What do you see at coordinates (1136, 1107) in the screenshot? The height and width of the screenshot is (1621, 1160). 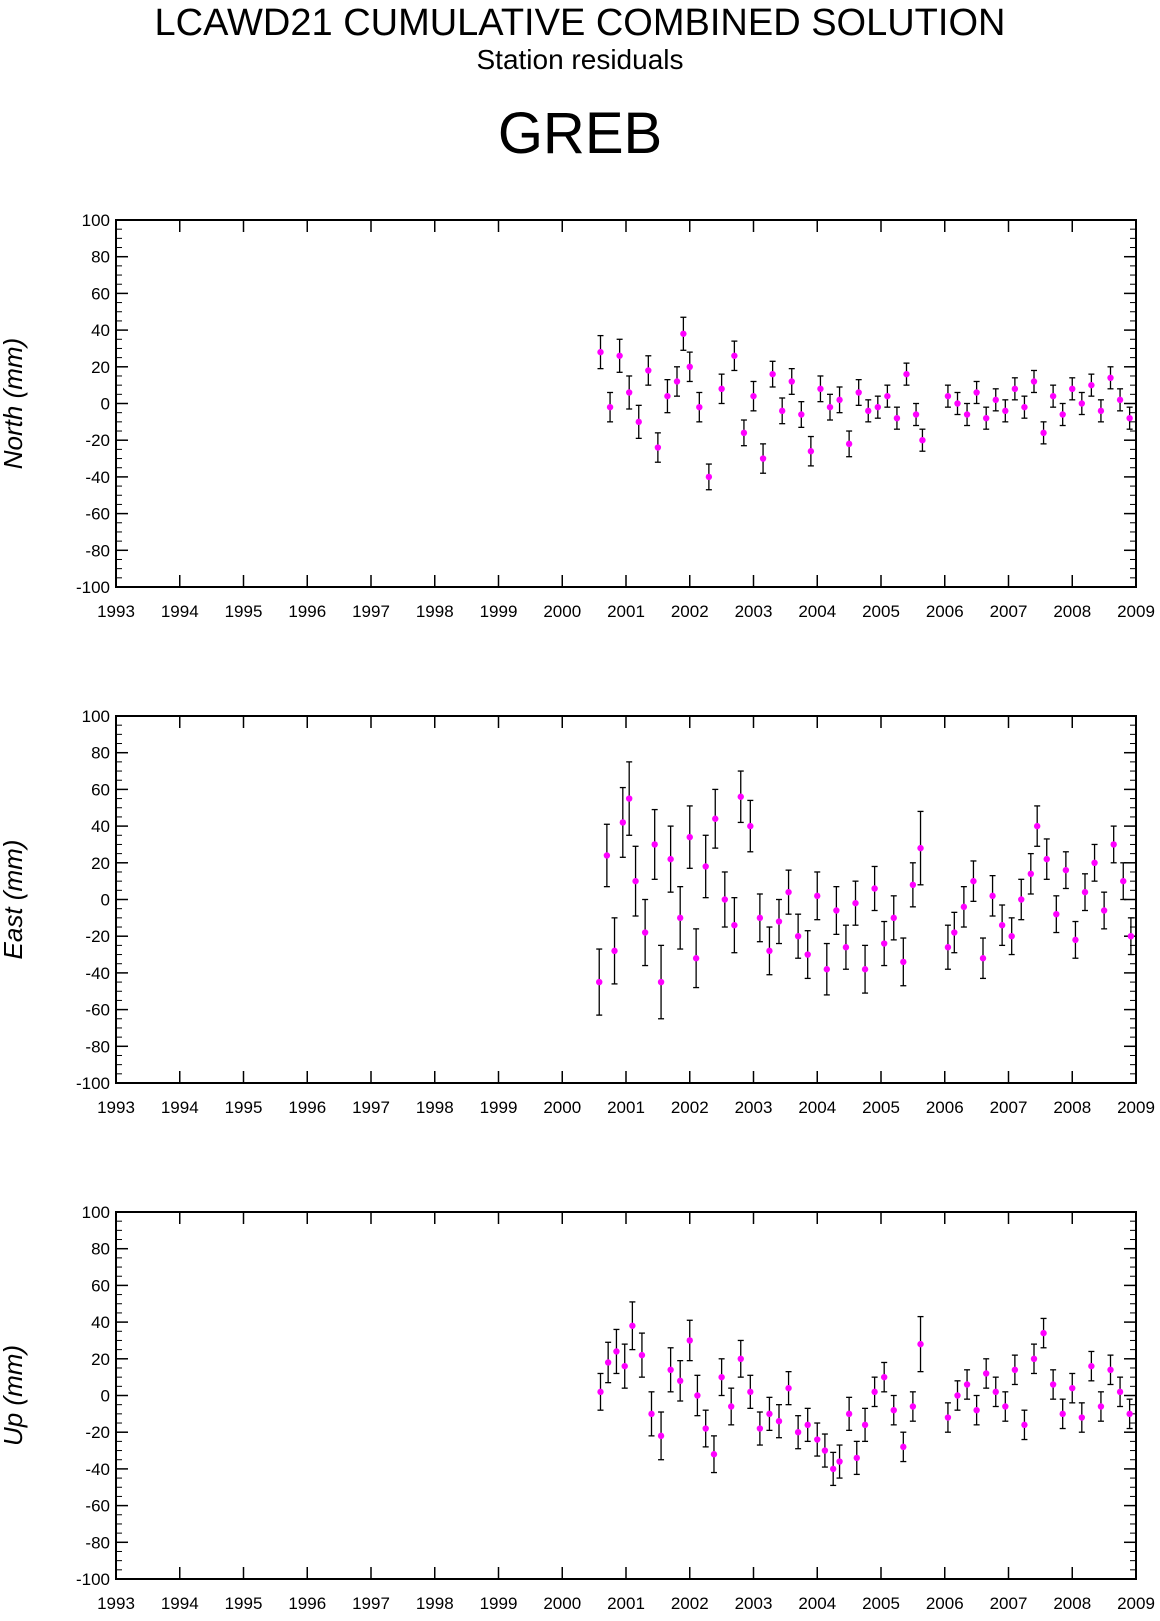 I see `x-tick-label: 2009` at bounding box center [1136, 1107].